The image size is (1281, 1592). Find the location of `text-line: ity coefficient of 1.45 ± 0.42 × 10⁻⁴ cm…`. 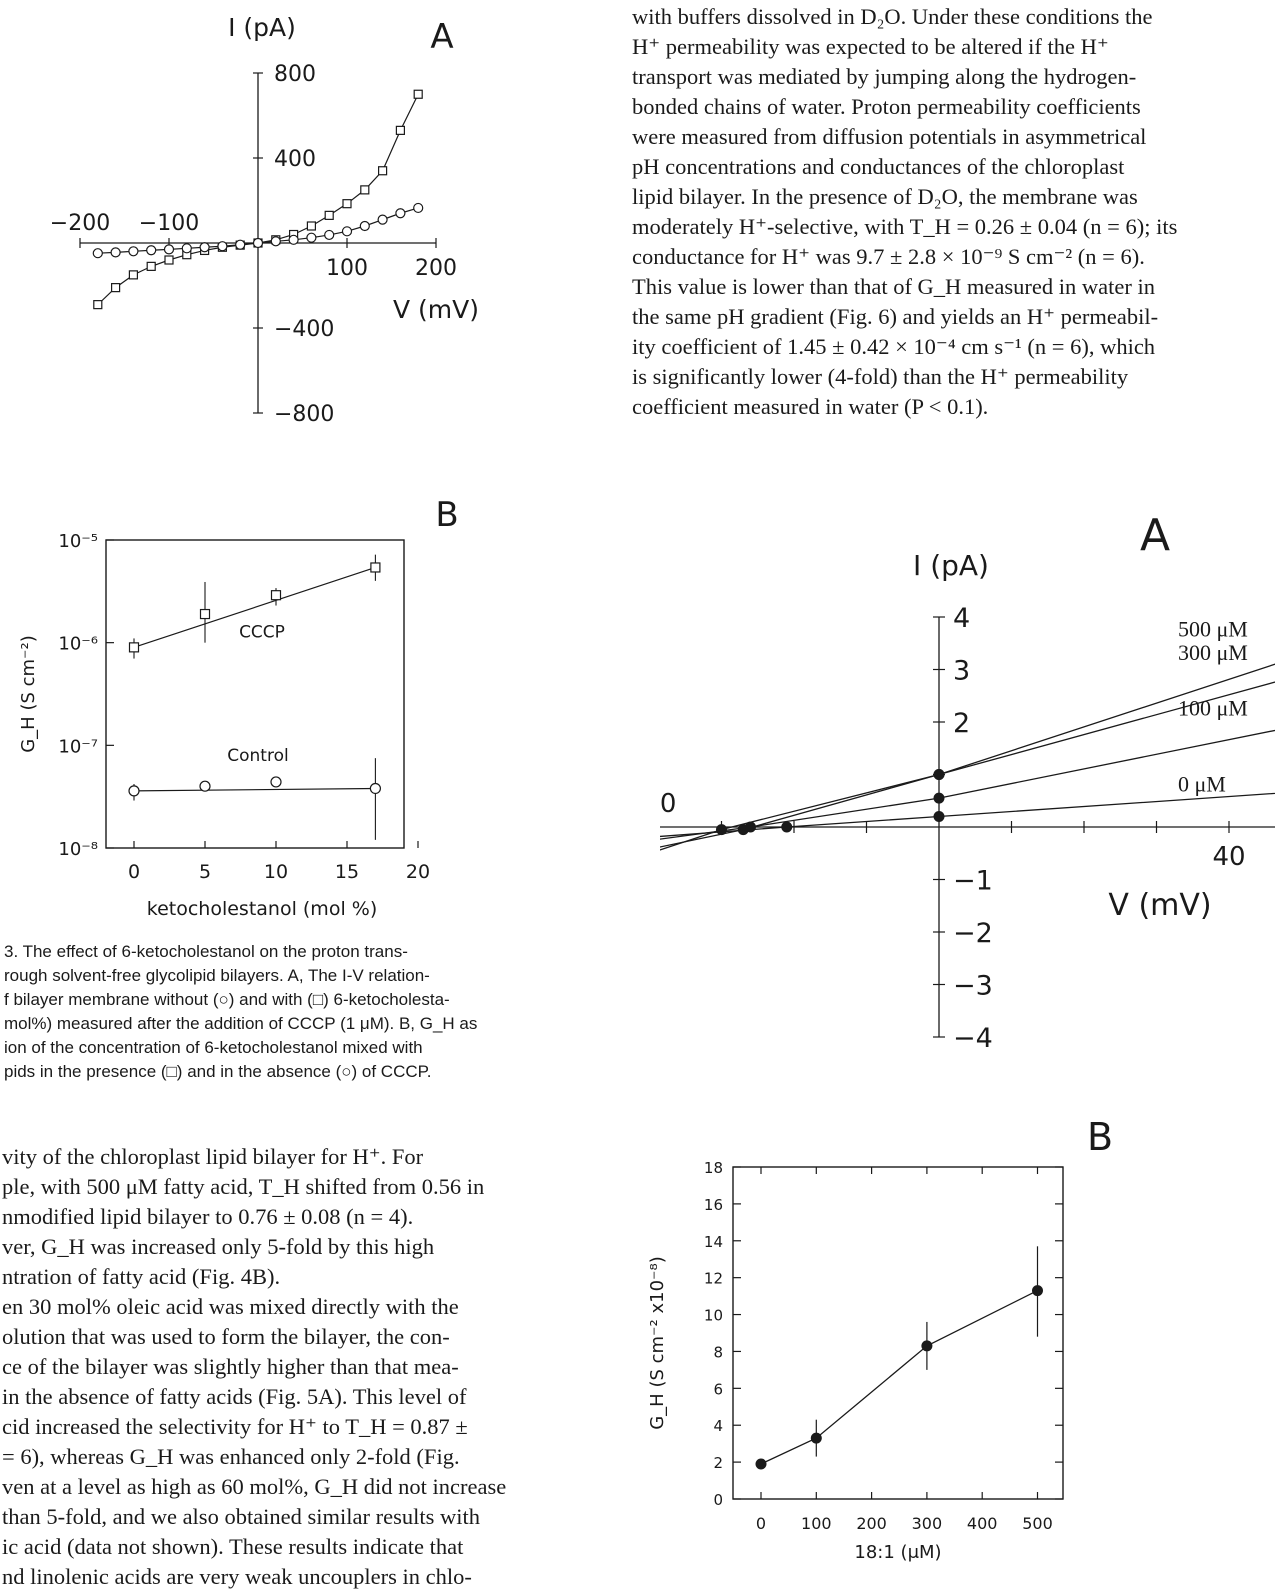

text-line: ity coefficient of 1.45 ± 0.42 × 10⁻⁴ cm… is located at coordinates (894, 346).